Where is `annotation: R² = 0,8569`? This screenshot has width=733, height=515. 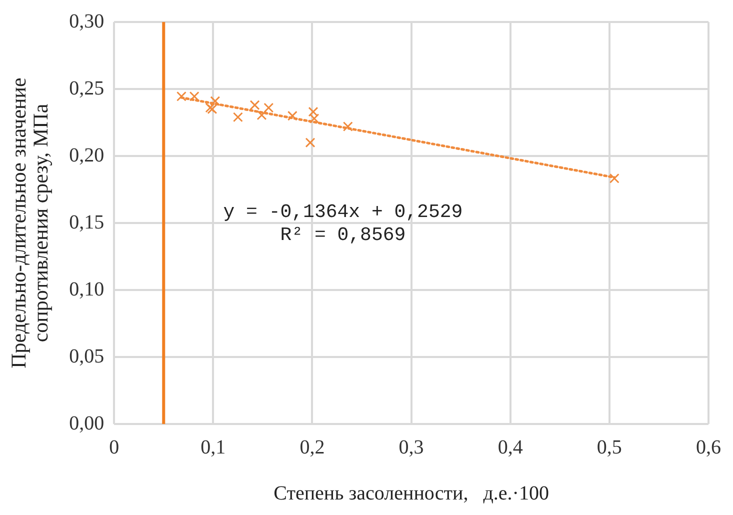
annotation: R² = 0,8569 is located at coordinates (343, 235).